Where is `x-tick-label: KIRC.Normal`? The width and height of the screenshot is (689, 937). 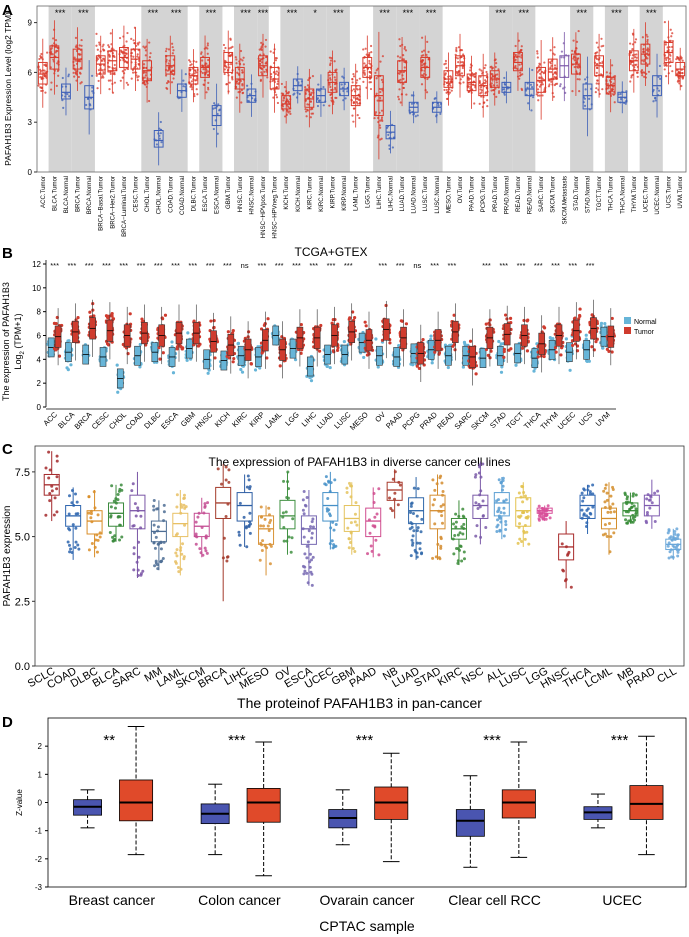
x-tick-label: KIRC.Normal is located at coordinates (321, 194).